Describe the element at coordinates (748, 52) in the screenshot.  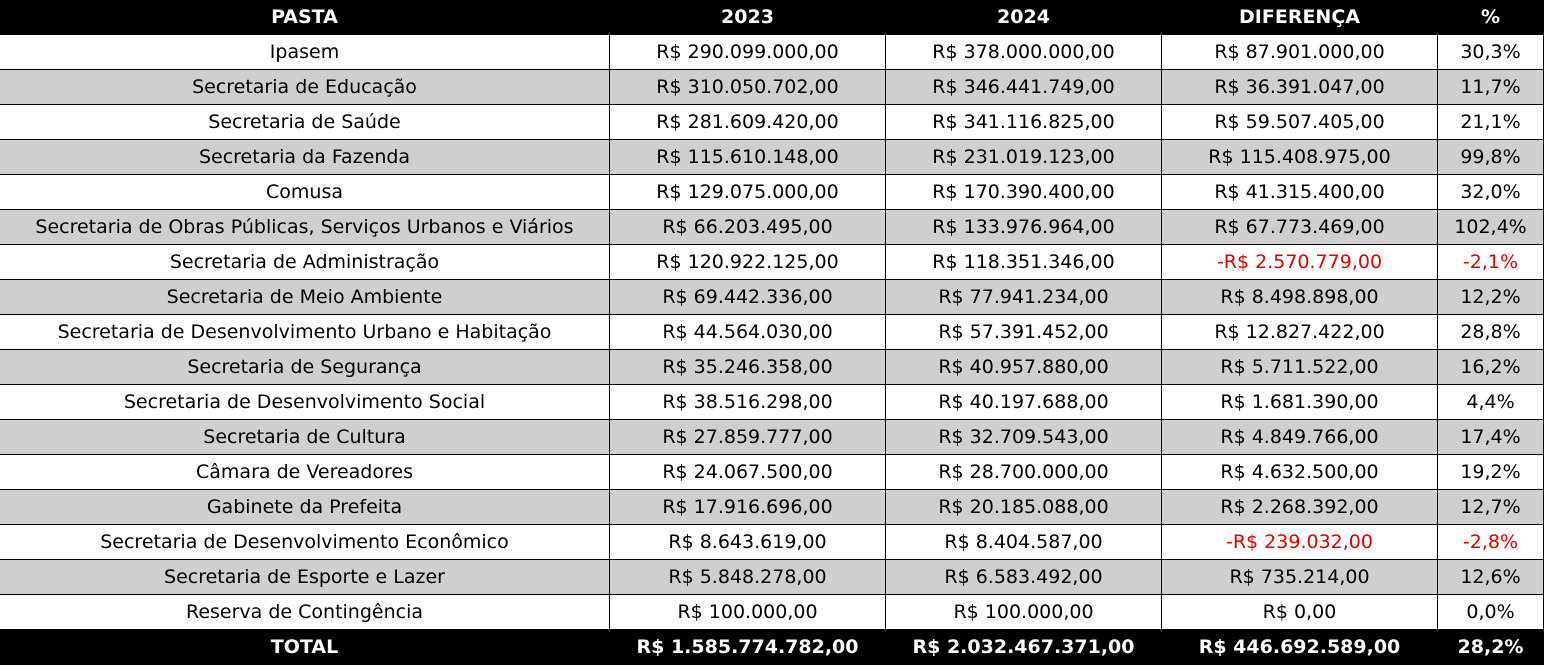
I see `value-cell: R$ 290.099.000,00` at that location.